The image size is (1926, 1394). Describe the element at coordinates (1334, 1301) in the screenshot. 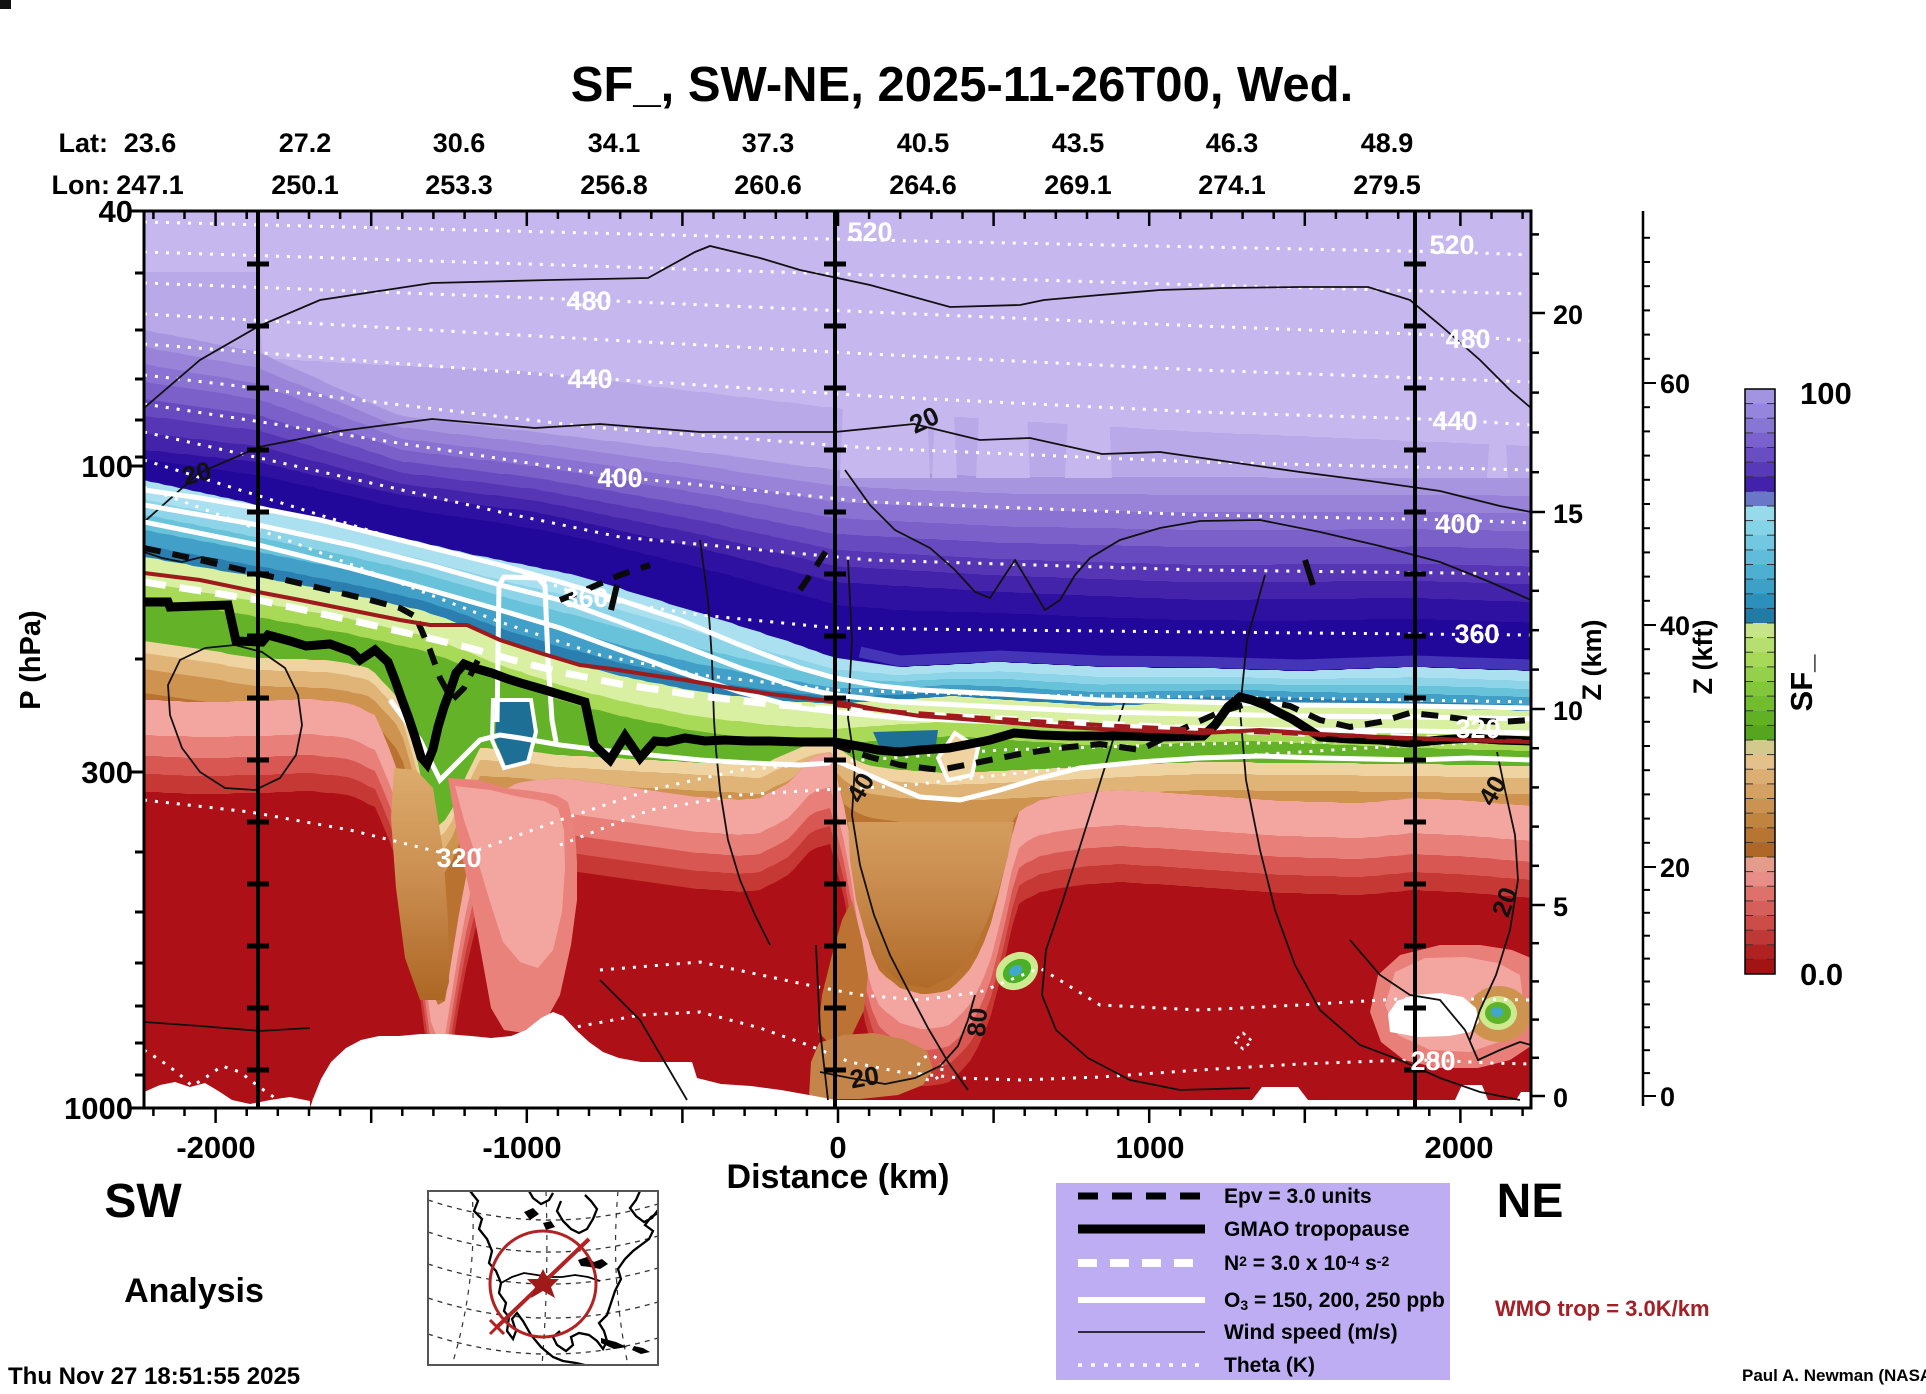

I see `svg-text: O3 = 150, 200, 250 ppb` at that location.